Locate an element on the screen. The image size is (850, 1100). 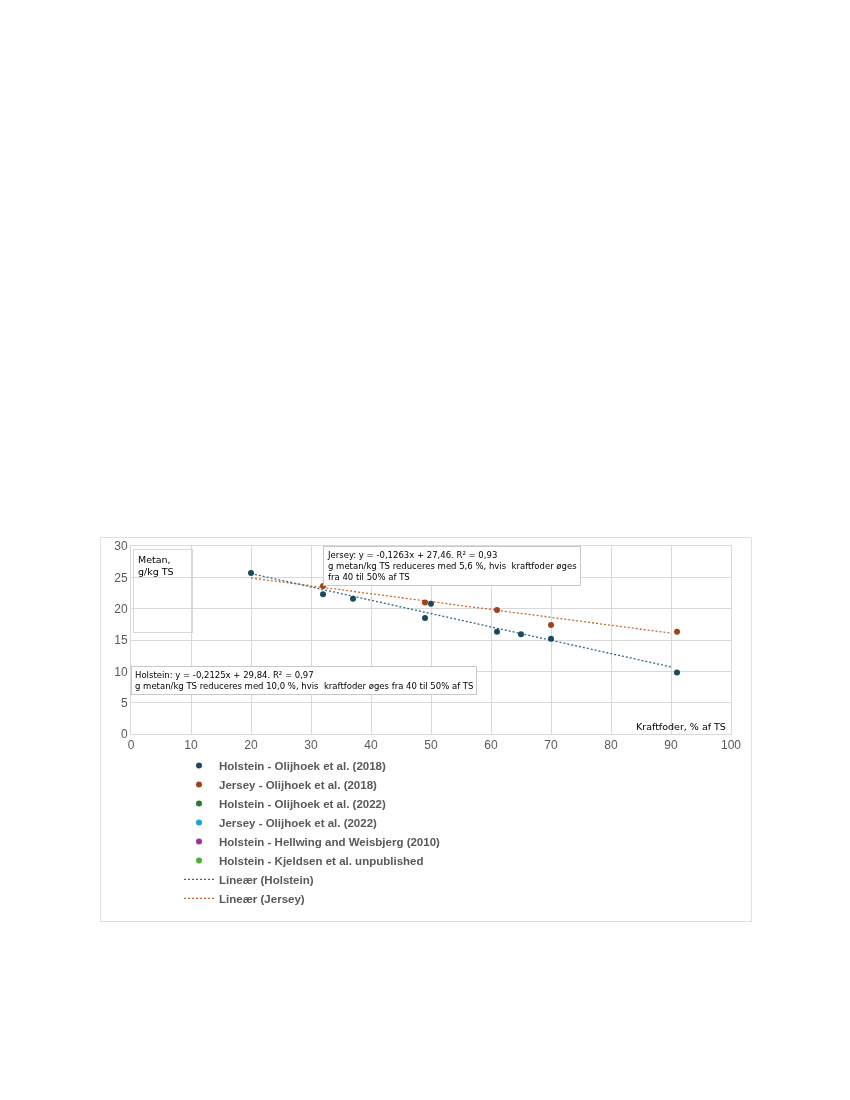
y-tick-label: 5 is located at coordinates (124, 702).